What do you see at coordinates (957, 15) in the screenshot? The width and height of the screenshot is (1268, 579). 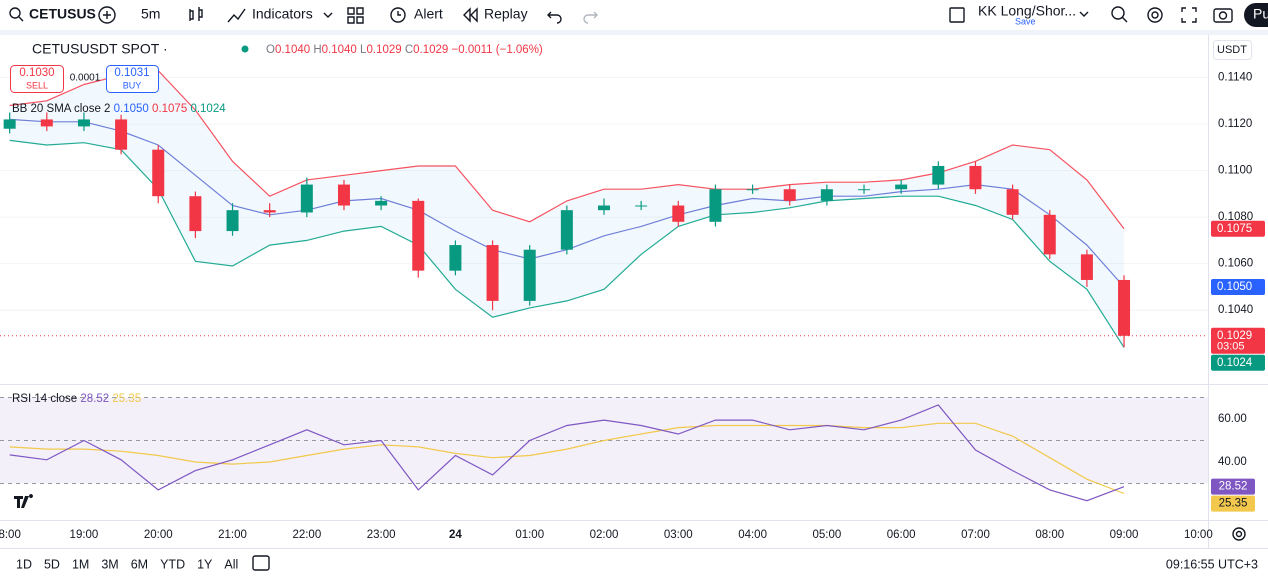 I see `layout-icon` at bounding box center [957, 15].